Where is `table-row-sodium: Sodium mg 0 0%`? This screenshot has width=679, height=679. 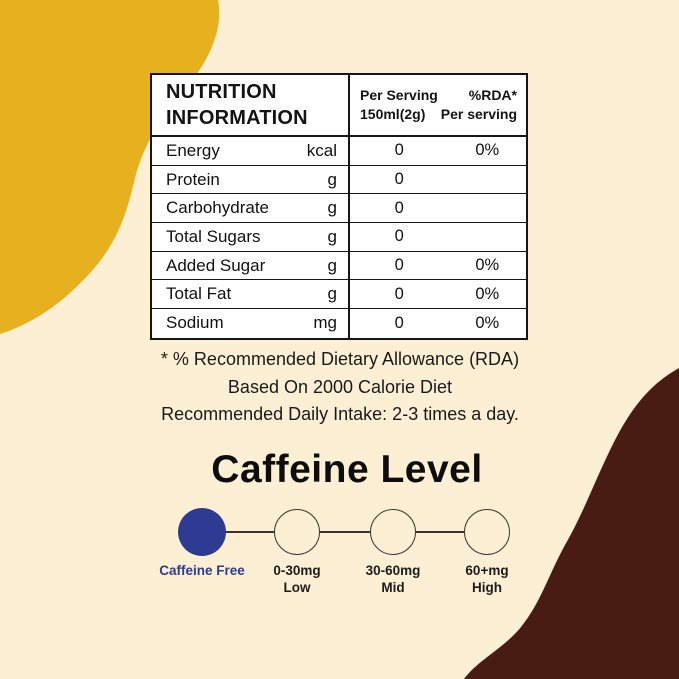 table-row-sodium: Sodium mg 0 0% is located at coordinates (339, 323).